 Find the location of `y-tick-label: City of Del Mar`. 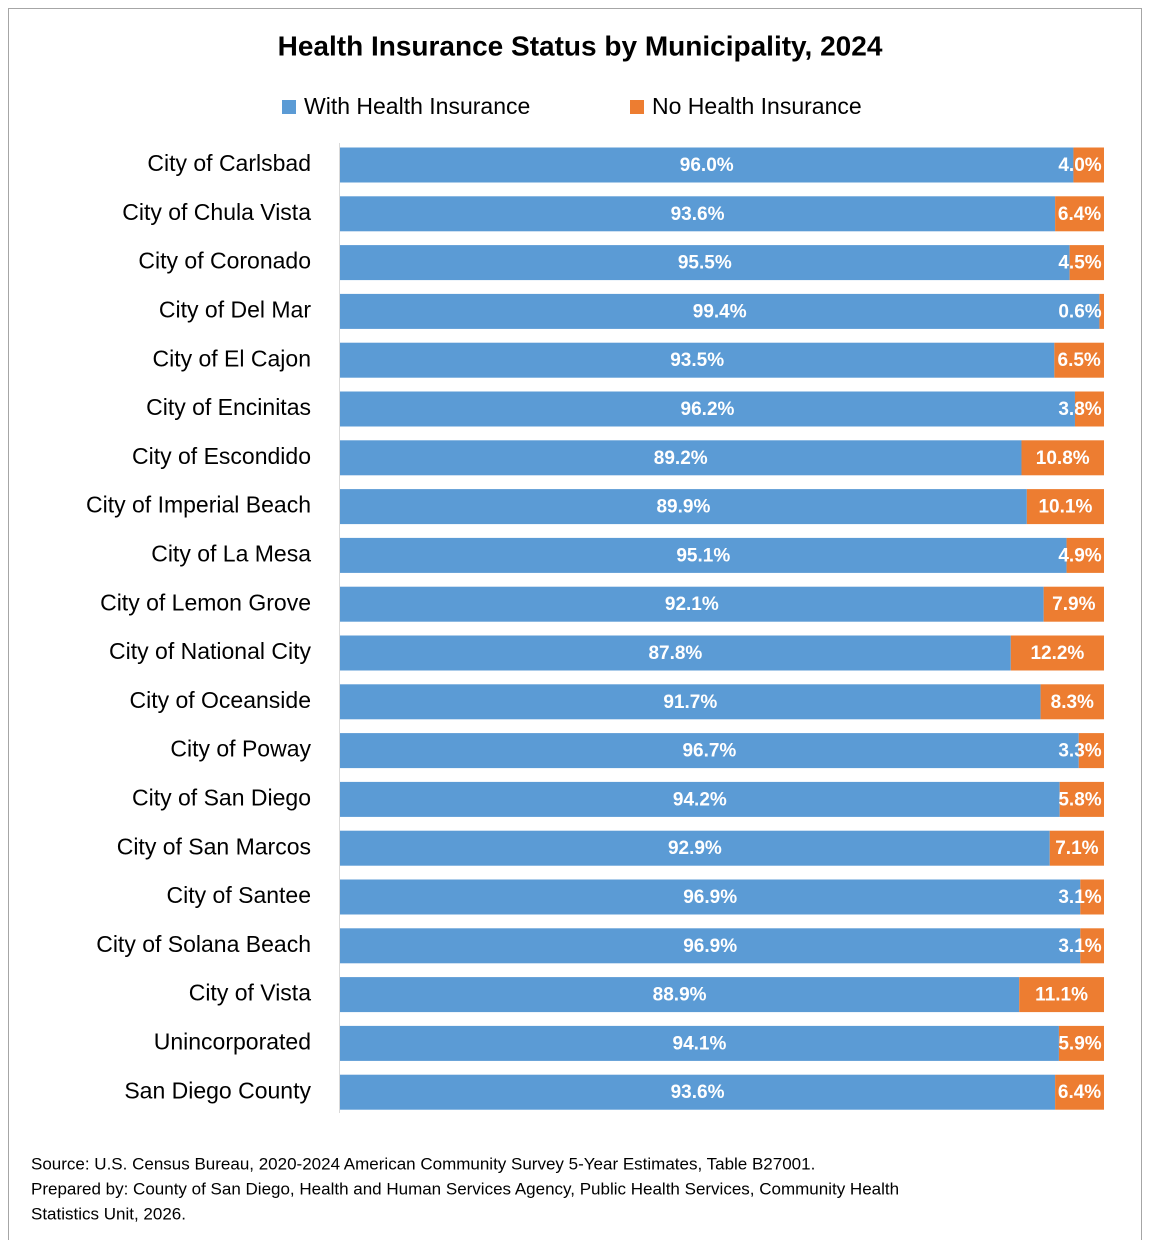

y-tick-label: City of Del Mar is located at coordinates (235, 309).